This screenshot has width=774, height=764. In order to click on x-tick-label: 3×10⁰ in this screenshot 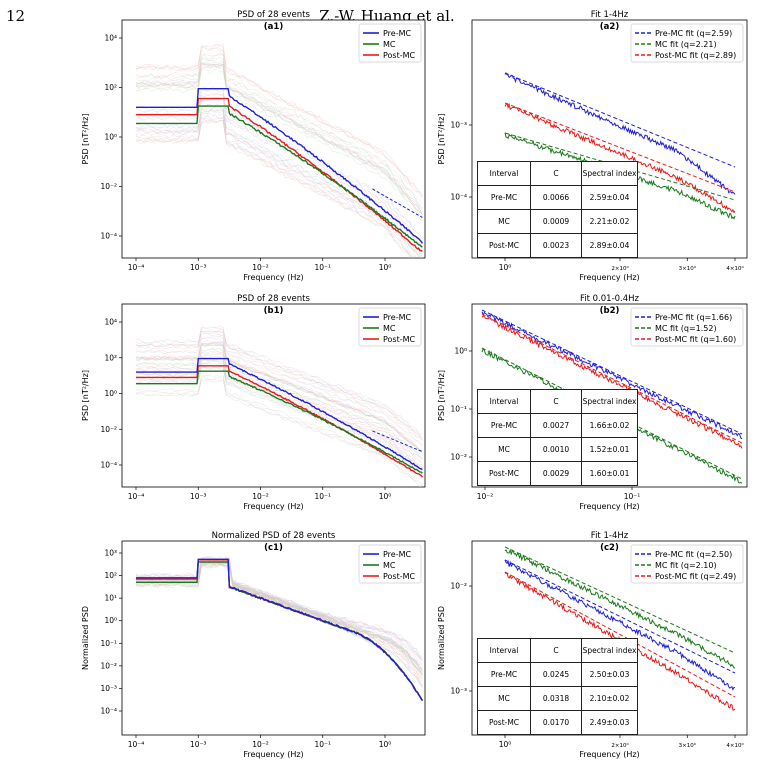, I will do `click(688, 745)`.